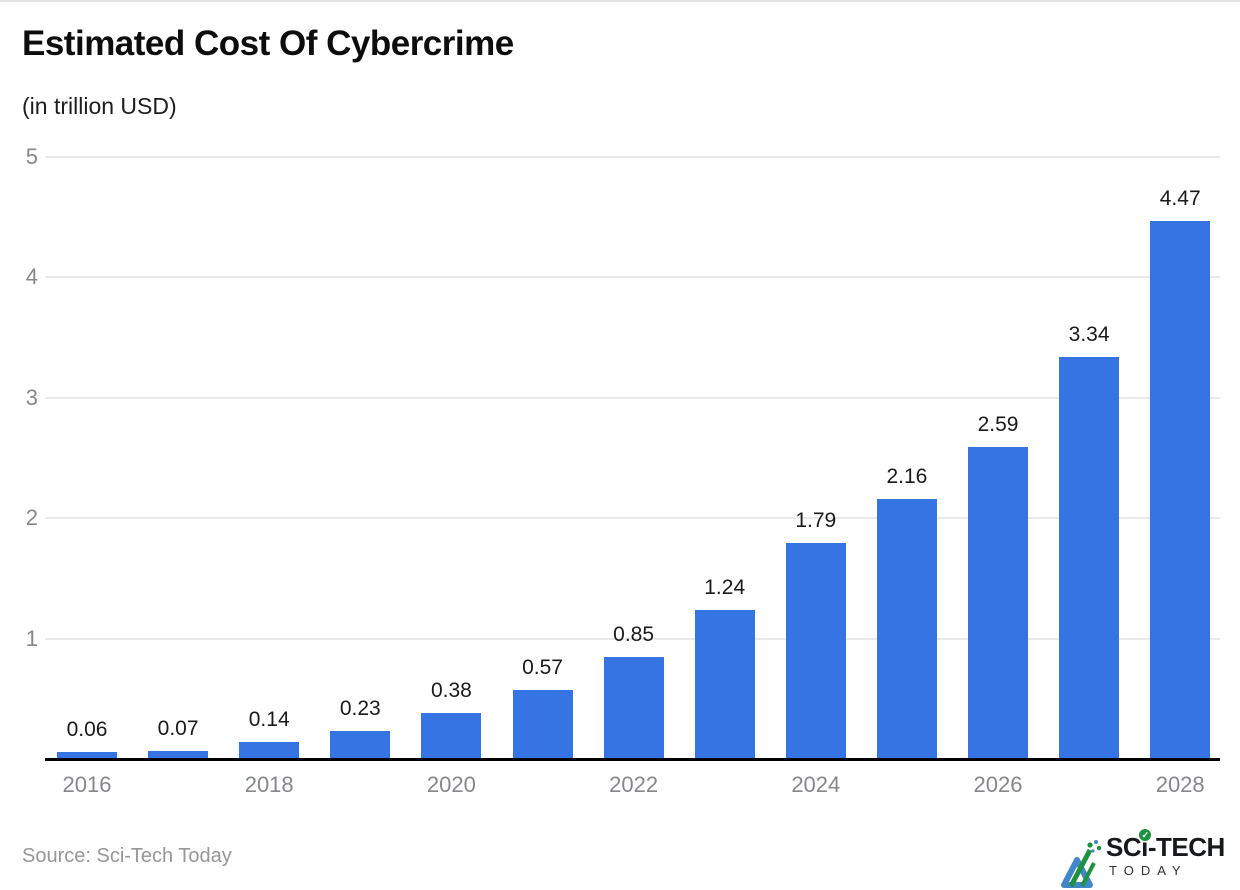 The height and width of the screenshot is (890, 1240). What do you see at coordinates (816, 520) in the screenshot?
I see `bar-value-2024: 1.79` at bounding box center [816, 520].